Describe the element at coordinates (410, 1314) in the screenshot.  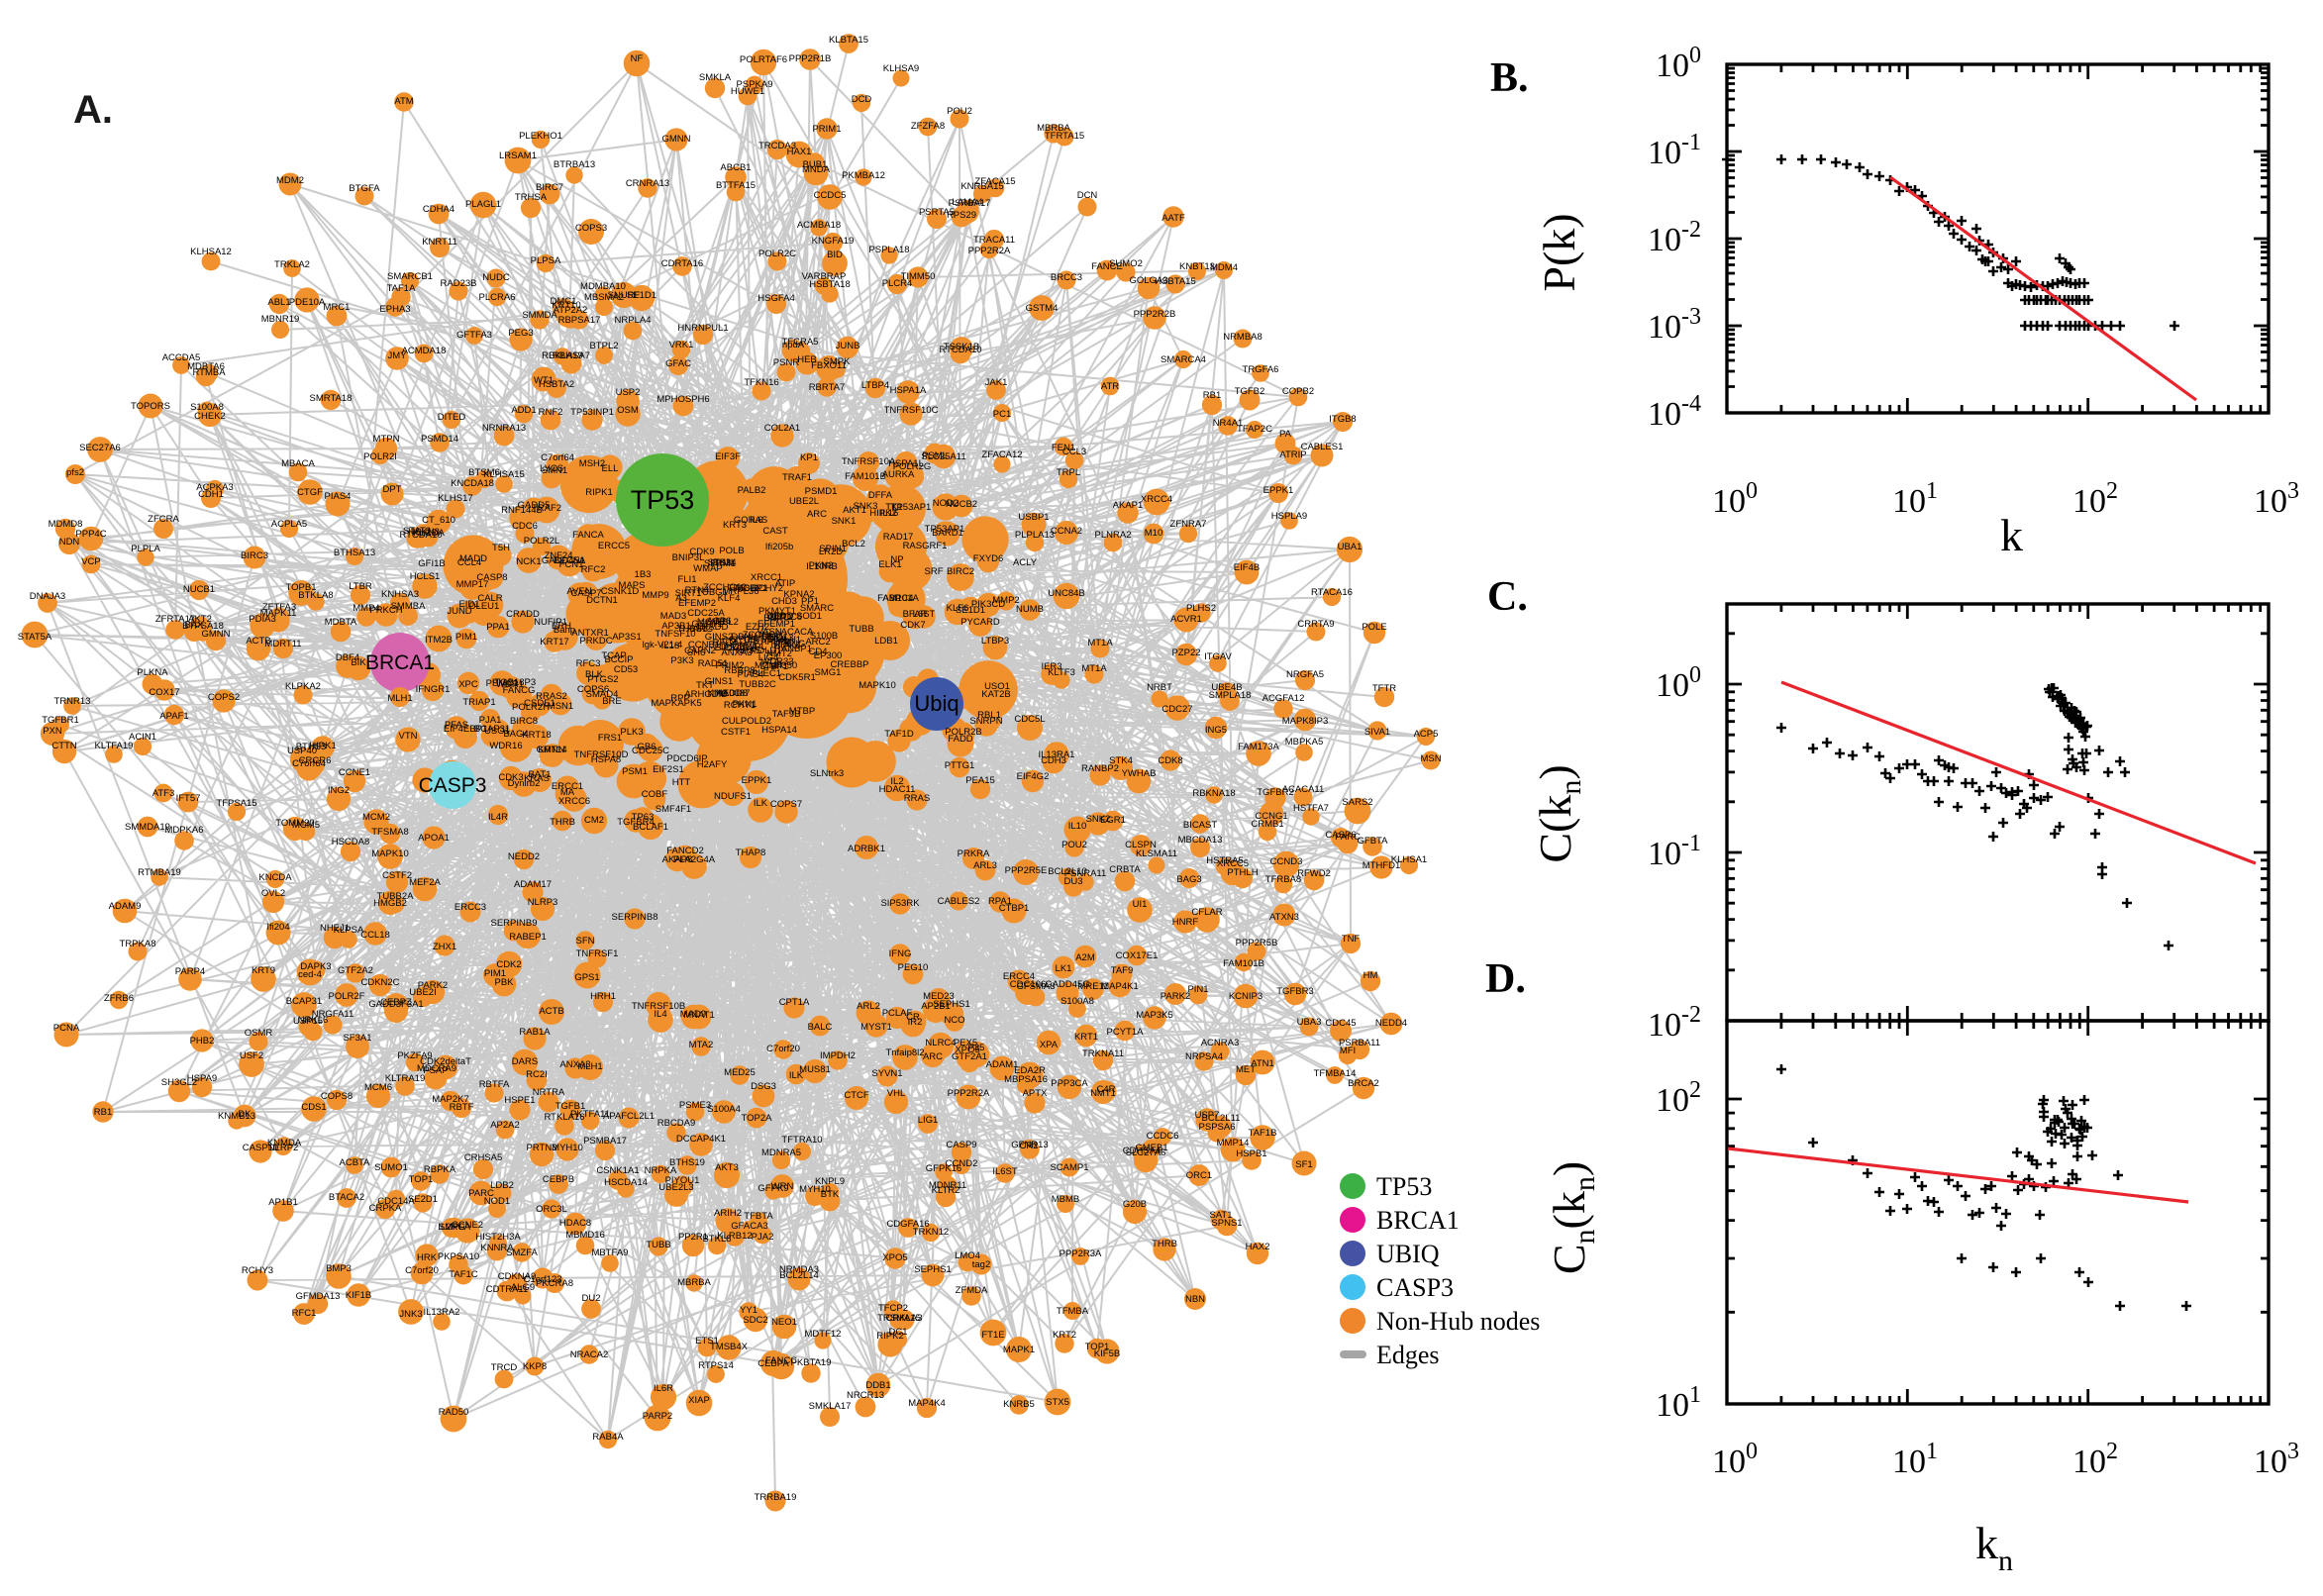
I see `svg-text: JNK3` at that location.